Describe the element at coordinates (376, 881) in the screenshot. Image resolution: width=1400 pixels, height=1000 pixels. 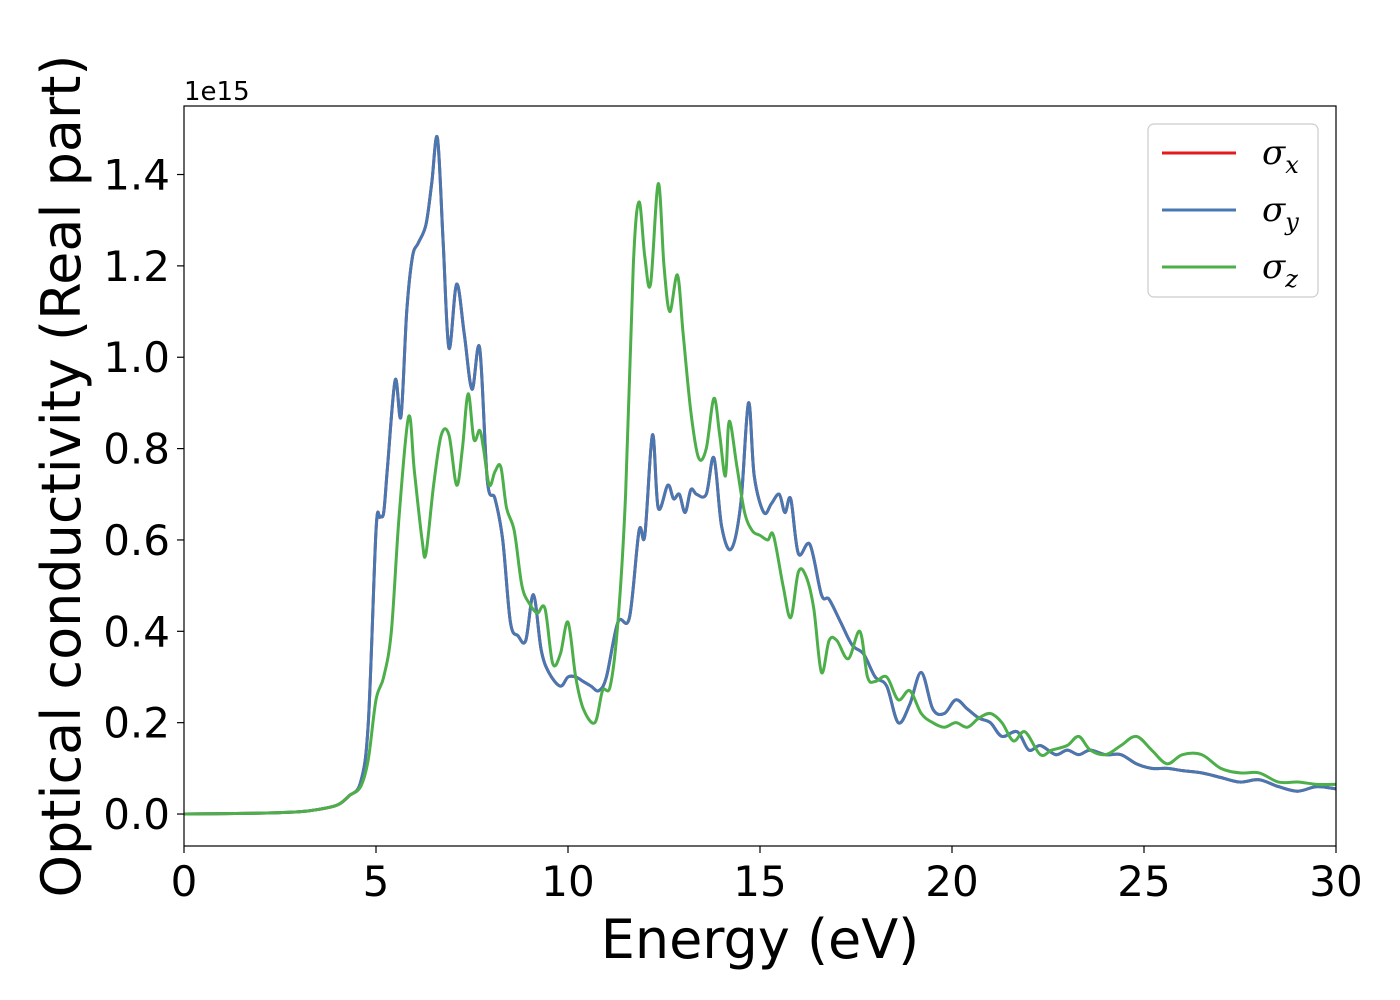
I see `x-tick-label: 5` at that location.